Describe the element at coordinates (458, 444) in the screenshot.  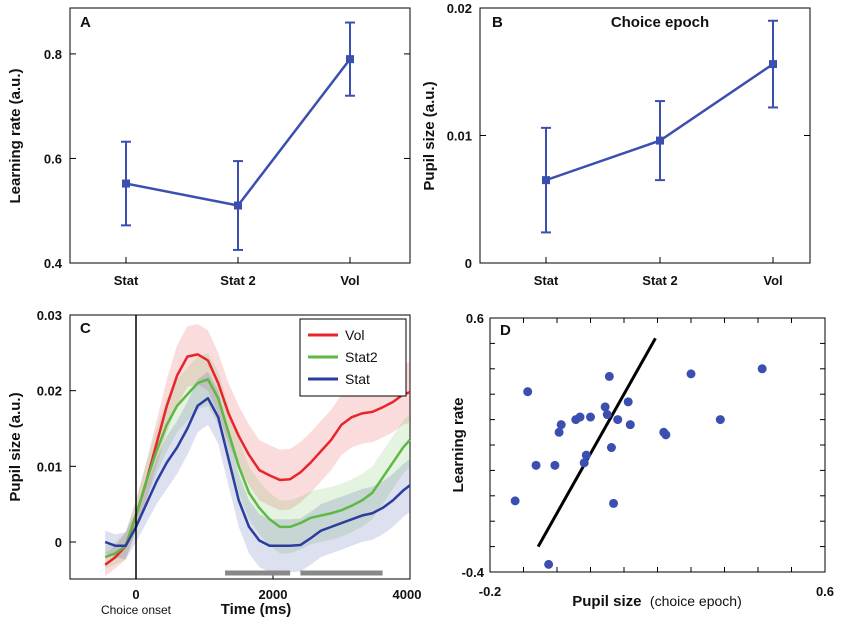
I see `panel-d-ylabel: Learning rate` at that location.